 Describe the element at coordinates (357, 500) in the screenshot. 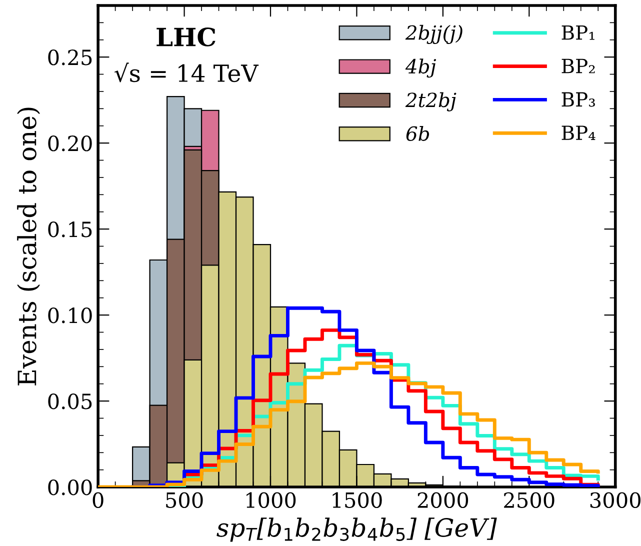

I see `x-tick-label: 1500` at that location.